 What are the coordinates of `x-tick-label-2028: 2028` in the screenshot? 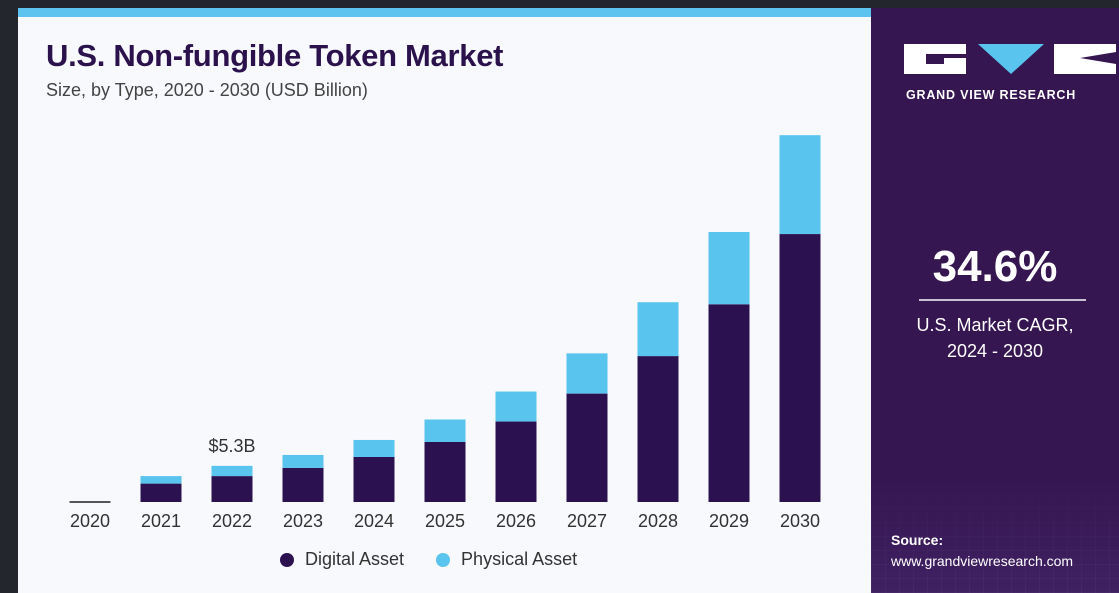 It's located at (658, 521).